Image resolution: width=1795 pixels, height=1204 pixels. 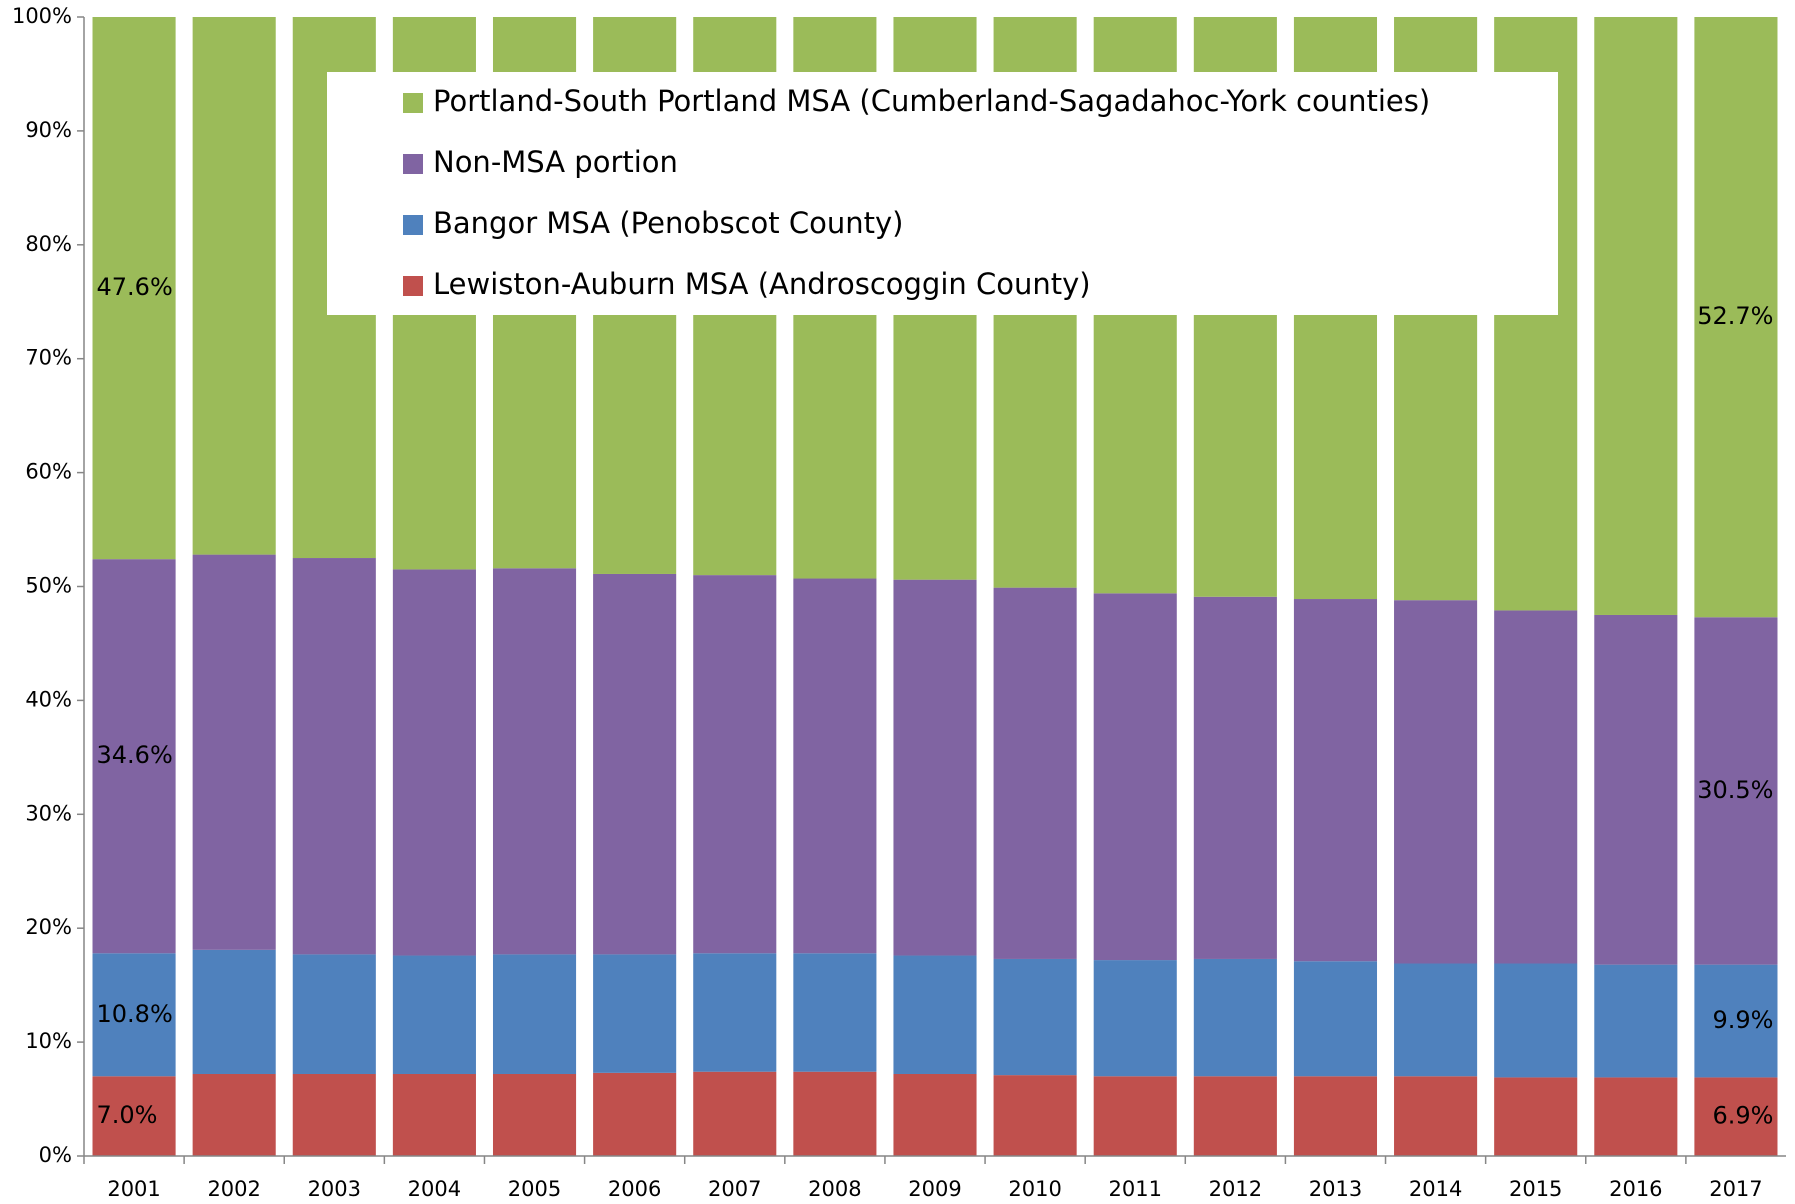 I want to click on x-tick-label: 2010, so click(x=1034, y=1189).